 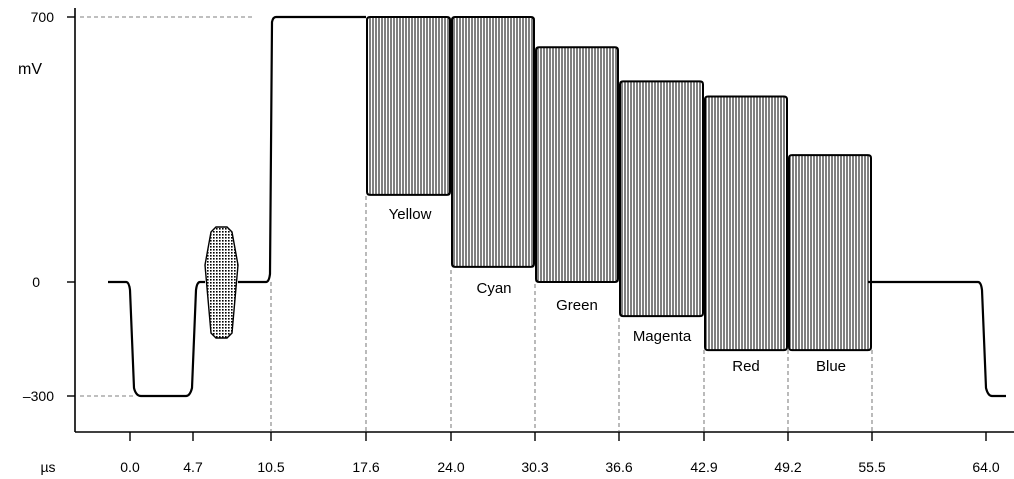 What do you see at coordinates (871, 467) in the screenshot?
I see `x-tick-label: 55.5` at bounding box center [871, 467].